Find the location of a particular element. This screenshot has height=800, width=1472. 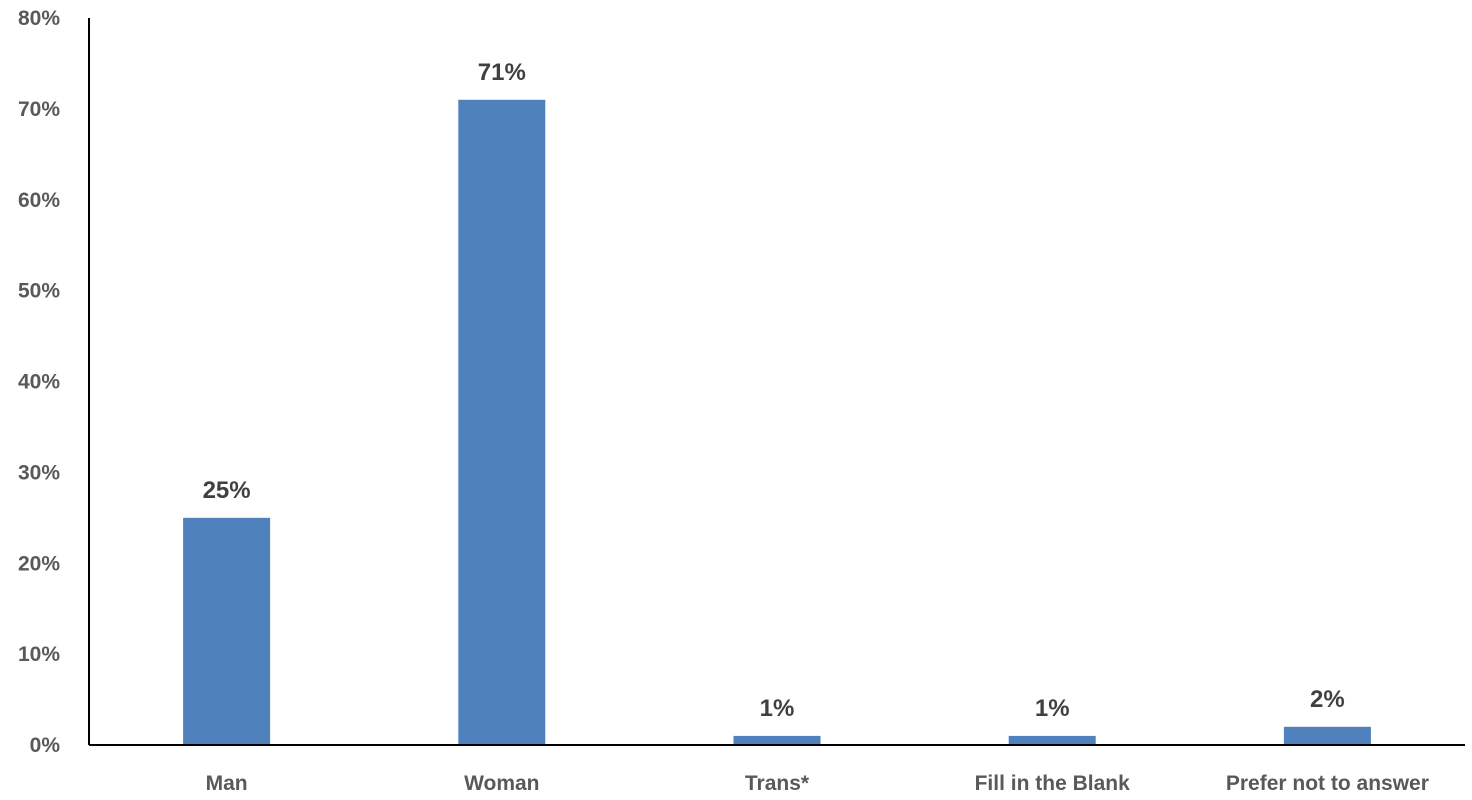

y-tick-label: 40% is located at coordinates (39, 382).